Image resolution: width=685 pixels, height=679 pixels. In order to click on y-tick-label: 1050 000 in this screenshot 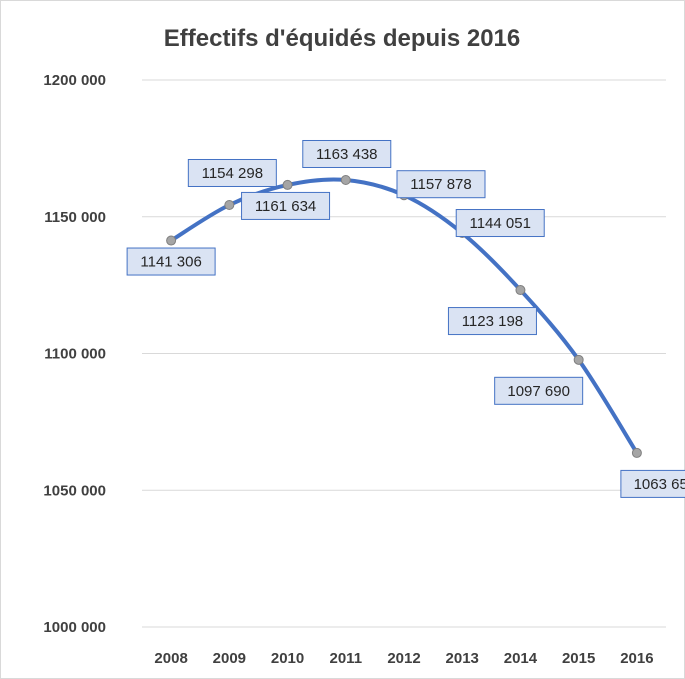, I will do `click(74, 490)`.